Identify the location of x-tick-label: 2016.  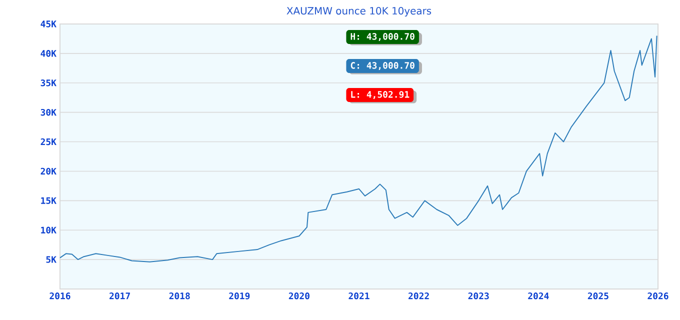
(60, 296).